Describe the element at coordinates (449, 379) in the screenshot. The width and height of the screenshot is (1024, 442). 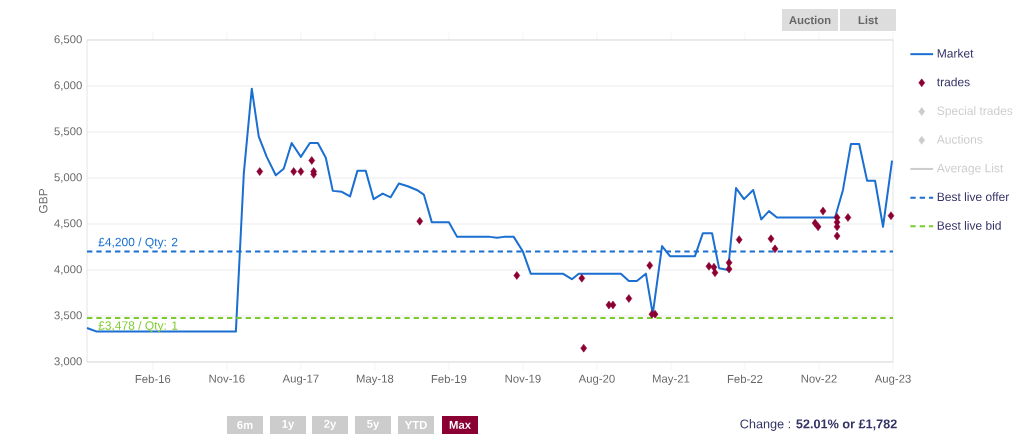
I see `x-tick-label: Feb-19` at that location.